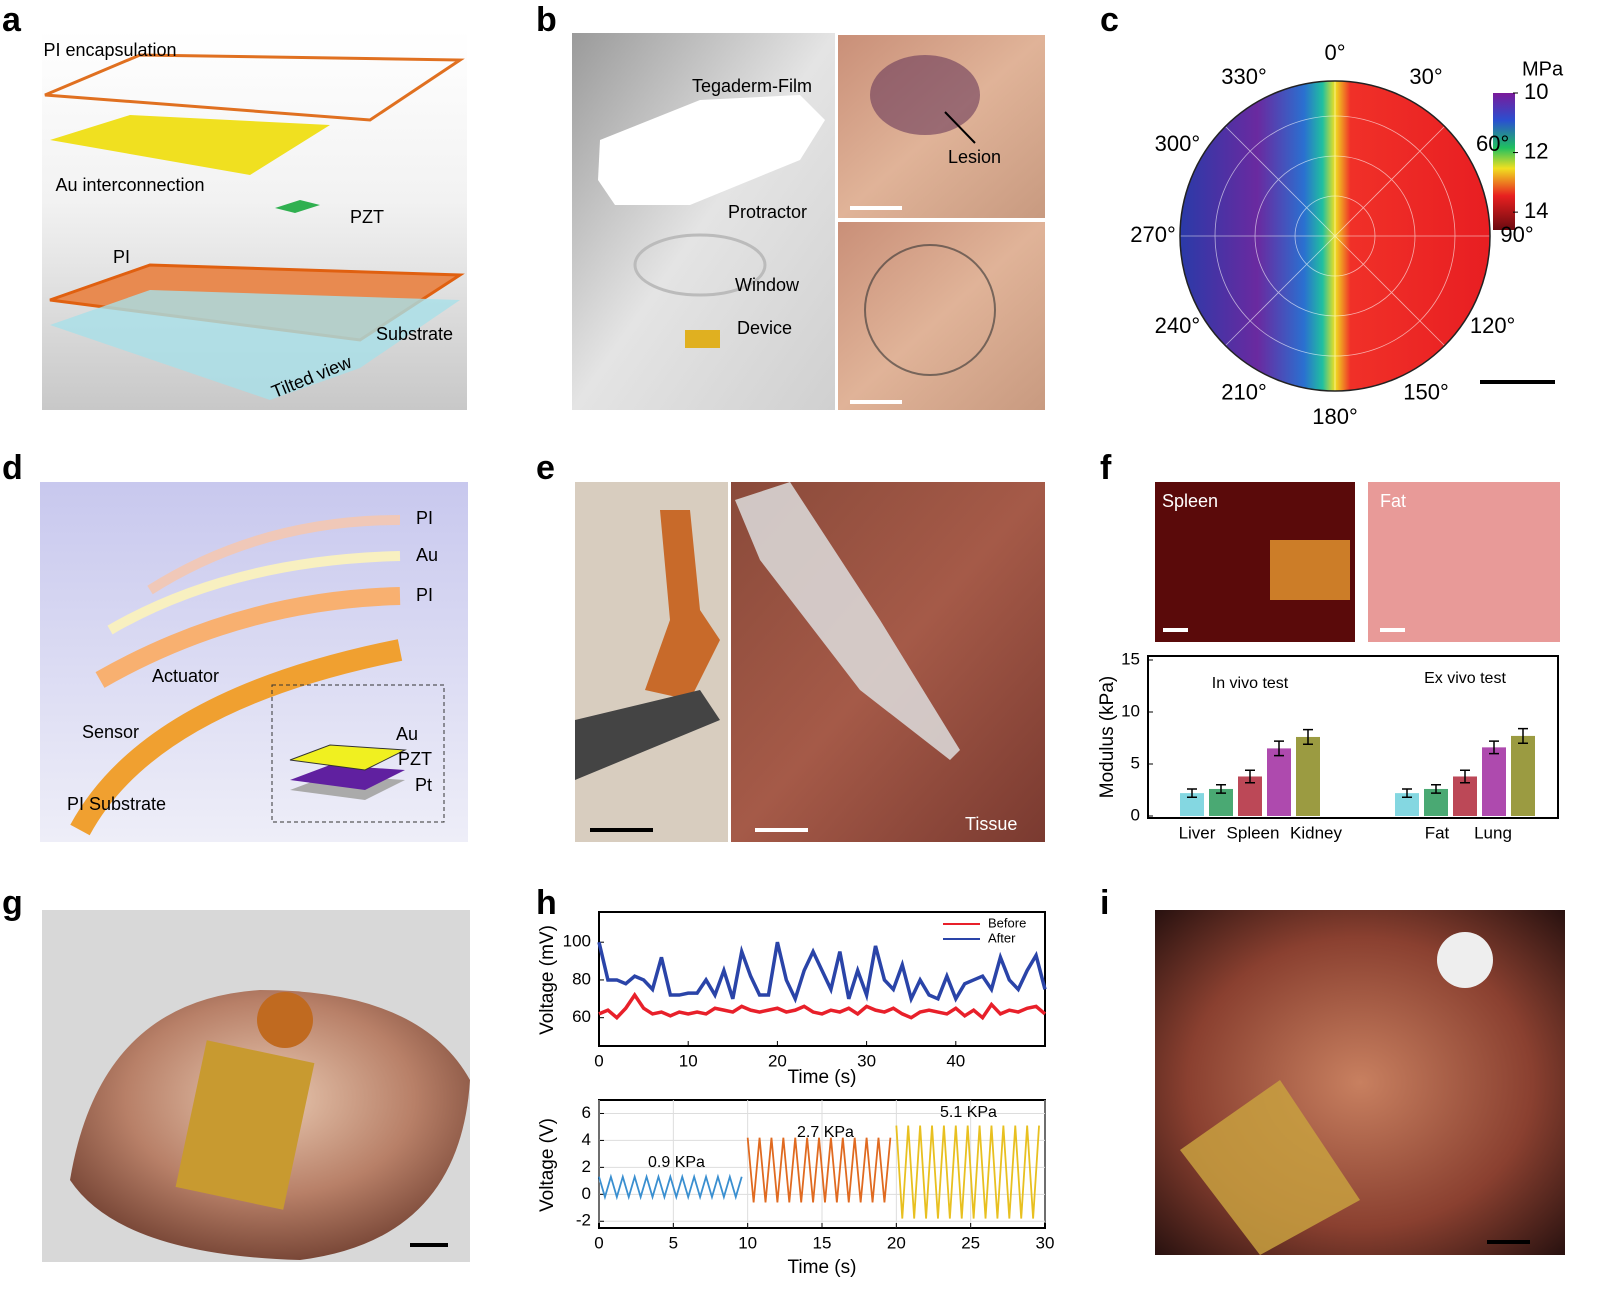 The image size is (1599, 1308). I want to click on panel-letter: a, so click(12, 20).